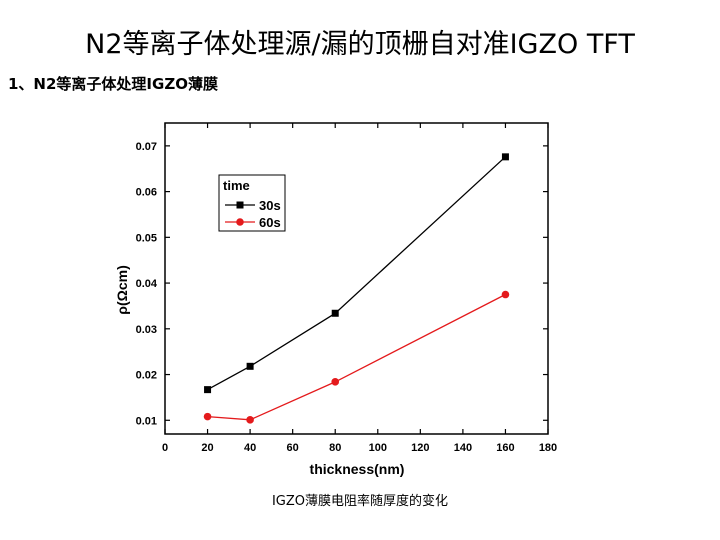 This screenshot has height=540, width=720. What do you see at coordinates (122, 289) in the screenshot?
I see `y-axis-title: ρ(Ωcm)` at bounding box center [122, 289].